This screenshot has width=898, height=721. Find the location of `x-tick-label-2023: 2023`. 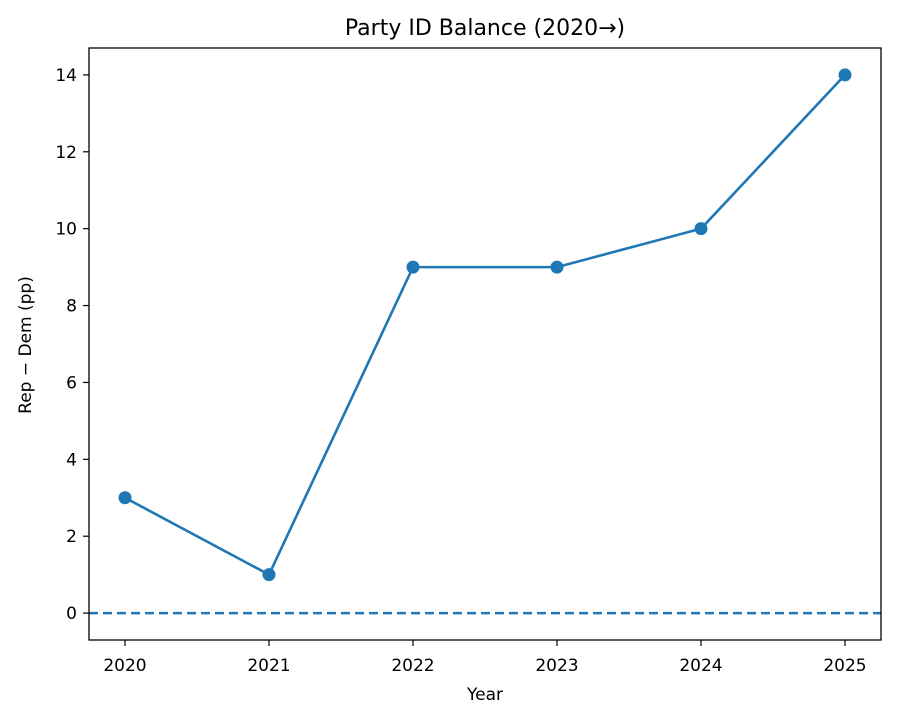

x-tick-label-2023: 2023 is located at coordinates (556, 666).